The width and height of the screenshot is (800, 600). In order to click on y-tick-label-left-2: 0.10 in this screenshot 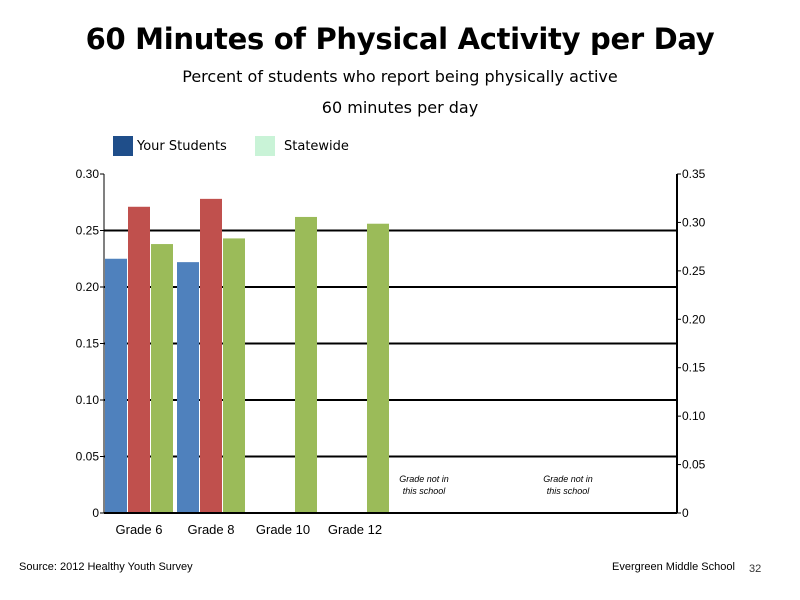, I will do `click(88, 400)`.